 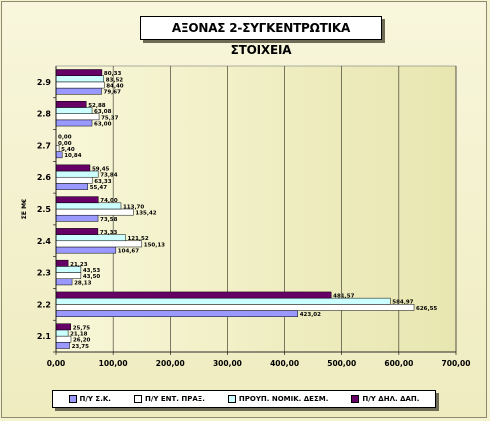 What do you see at coordinates (44, 145) in the screenshot?
I see `y-tick-label: 2.7` at bounding box center [44, 145].